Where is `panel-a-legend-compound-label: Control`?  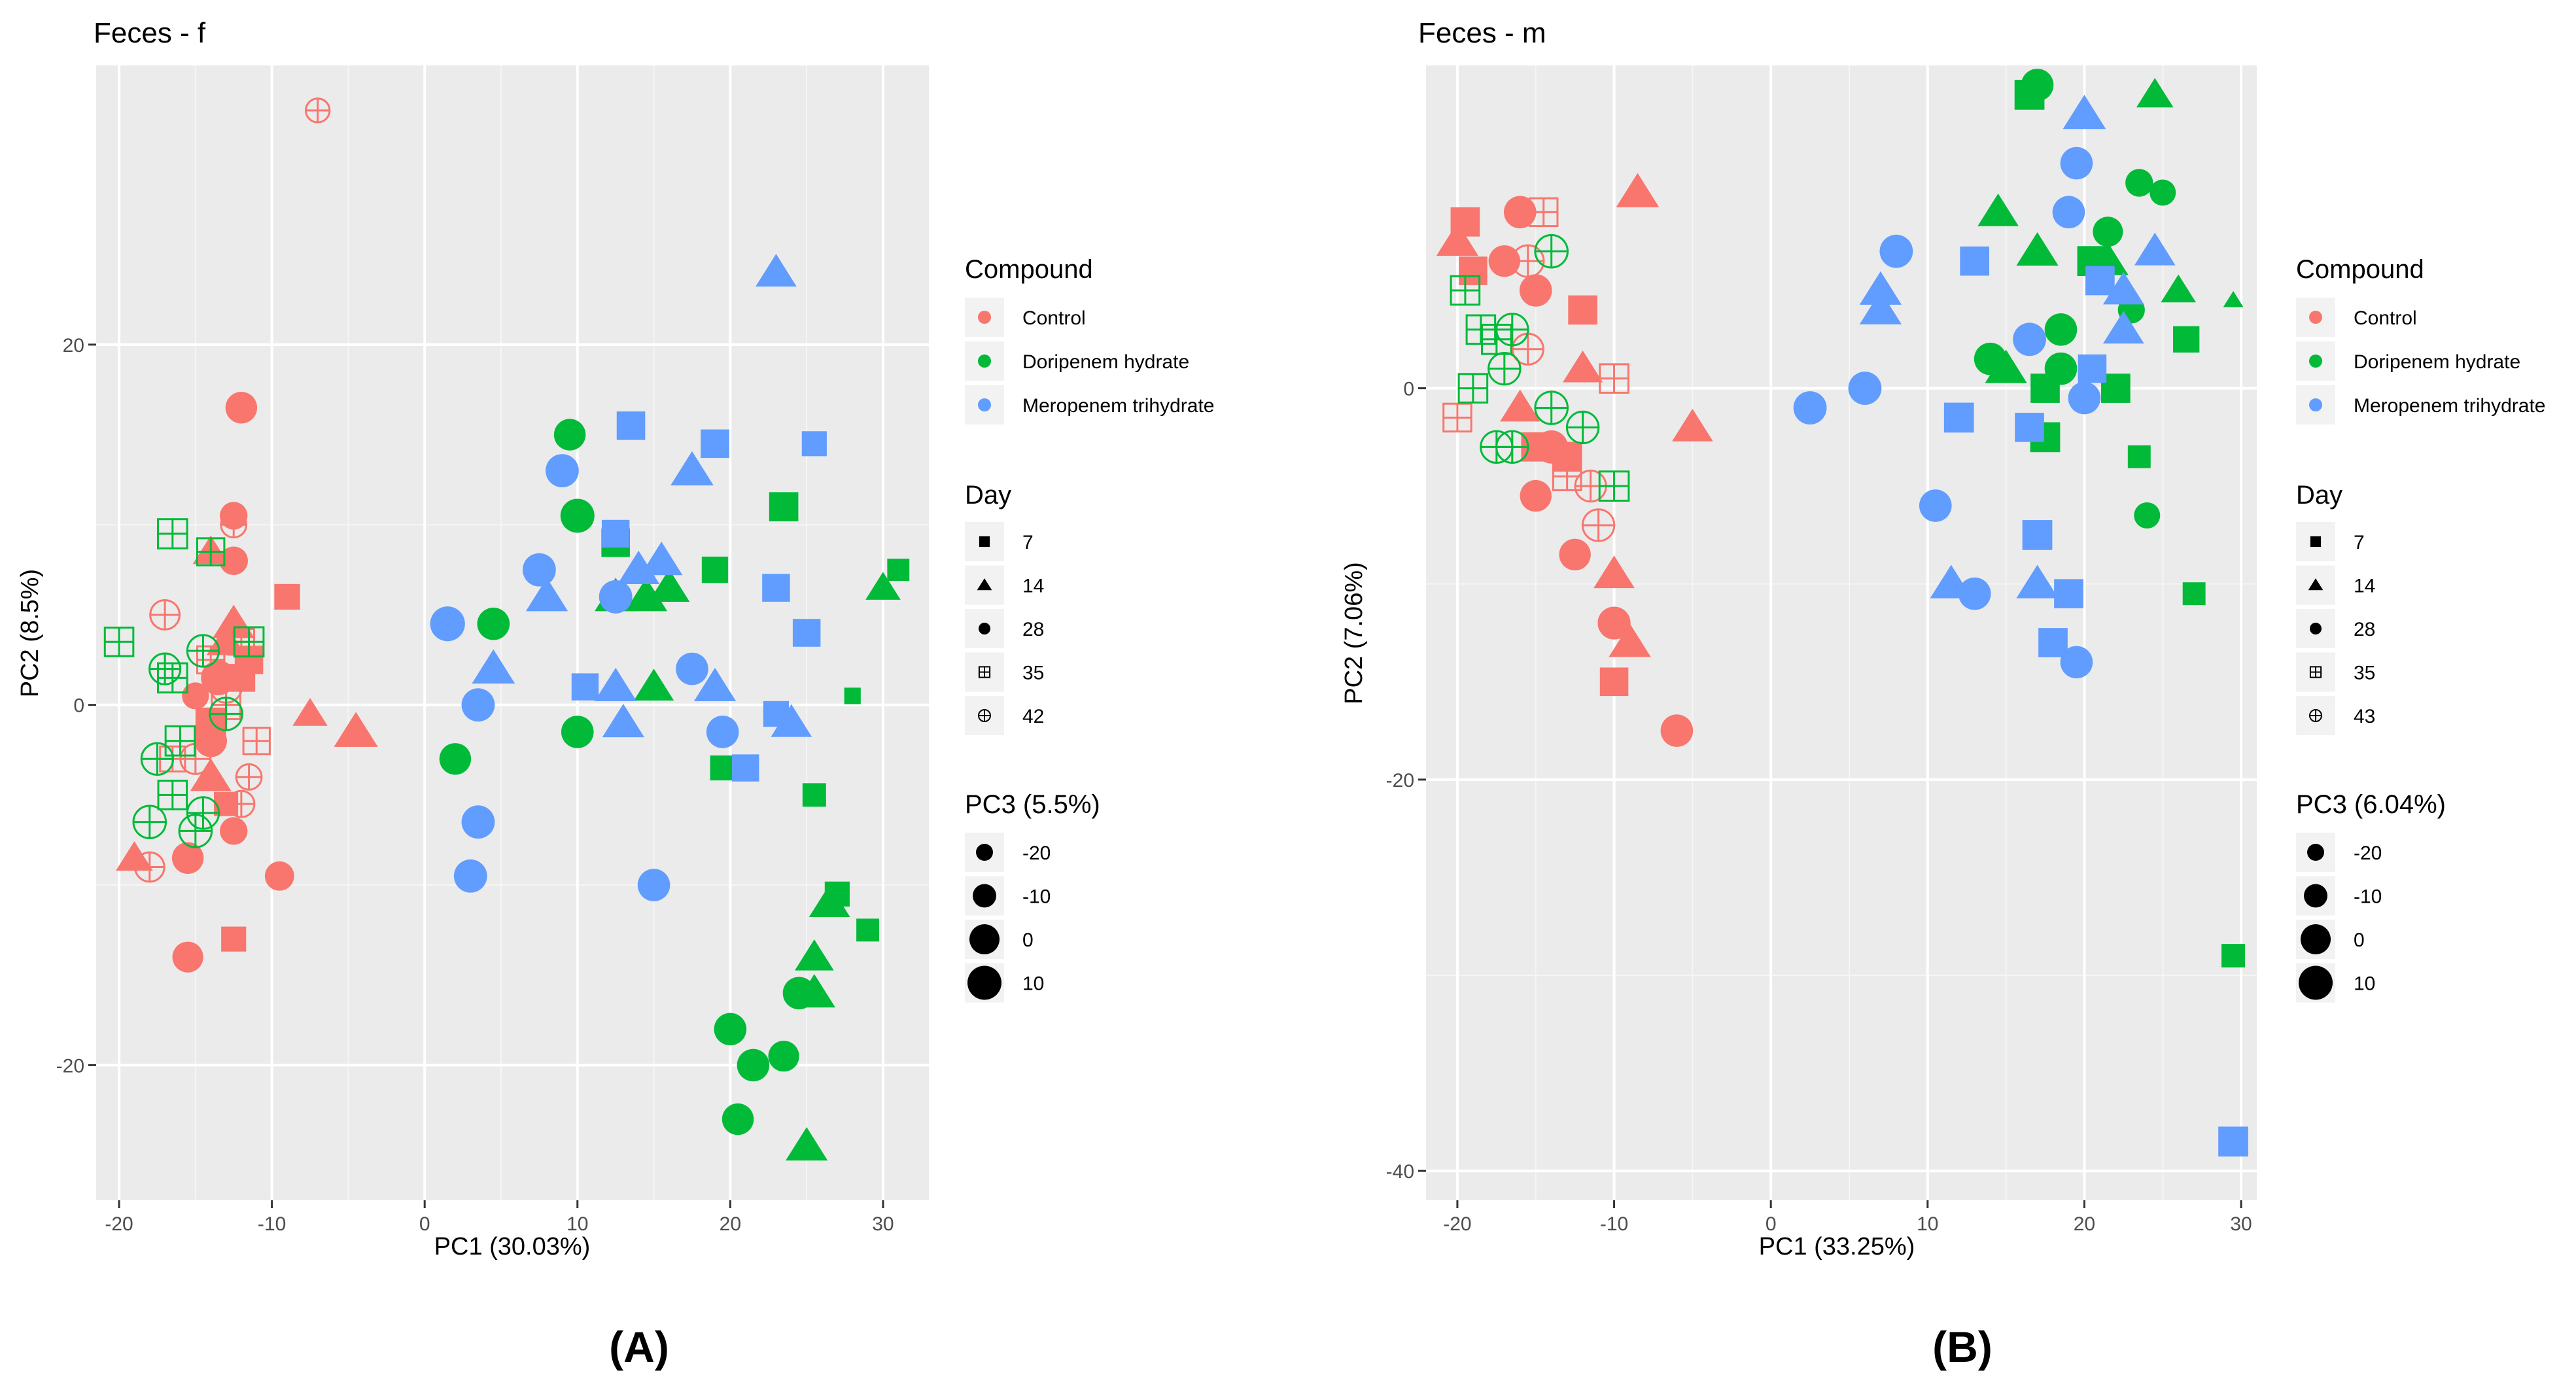 panel-a-legend-compound-label: Control is located at coordinates (1054, 318).